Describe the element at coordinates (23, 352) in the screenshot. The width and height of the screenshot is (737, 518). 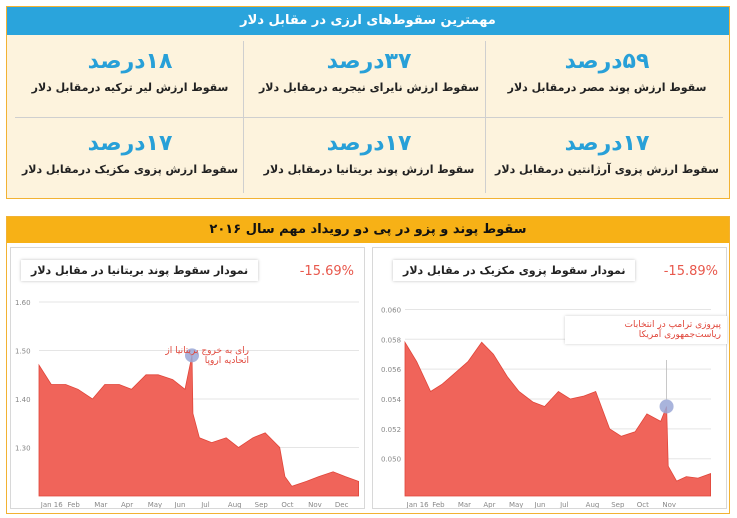
I see `y-tick-label: 1.50` at that location.